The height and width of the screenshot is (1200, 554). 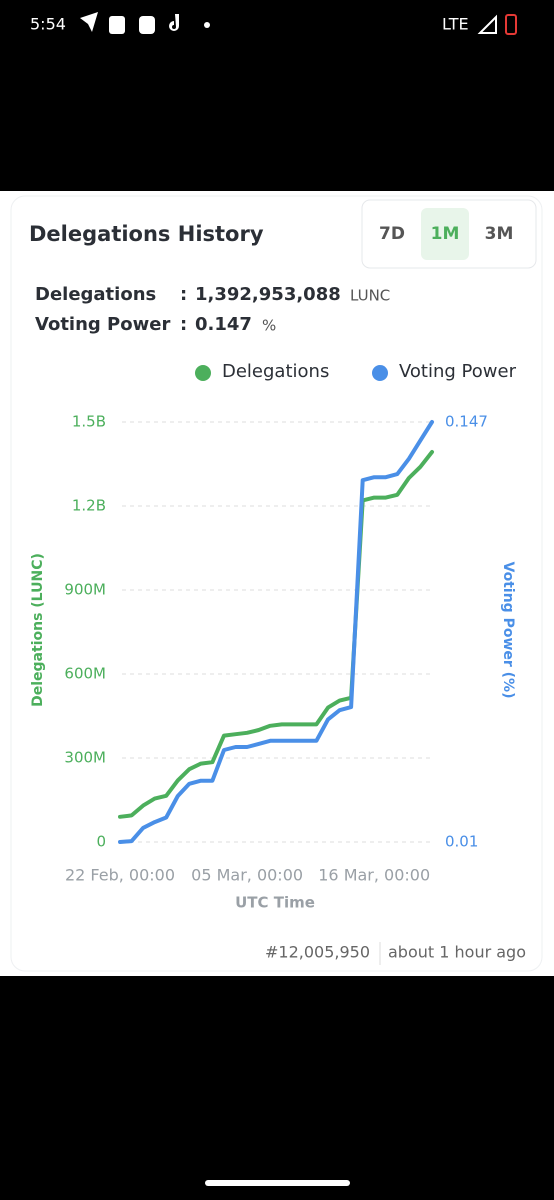 What do you see at coordinates (85, 590) in the screenshot?
I see `y-tick-label: 900M` at bounding box center [85, 590].